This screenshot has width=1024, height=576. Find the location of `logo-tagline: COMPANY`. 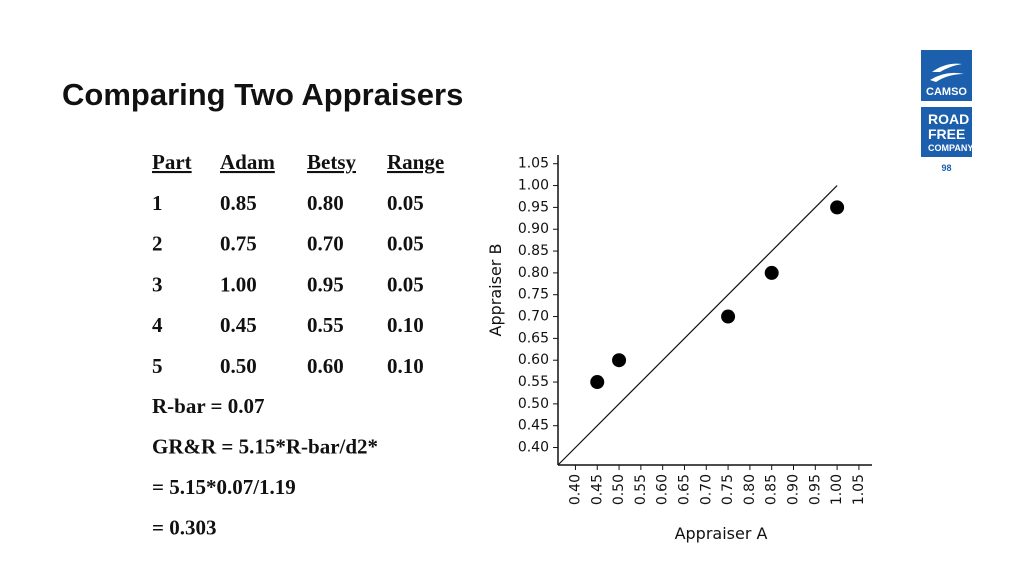

logo-tagline: COMPANY is located at coordinates (950, 148).